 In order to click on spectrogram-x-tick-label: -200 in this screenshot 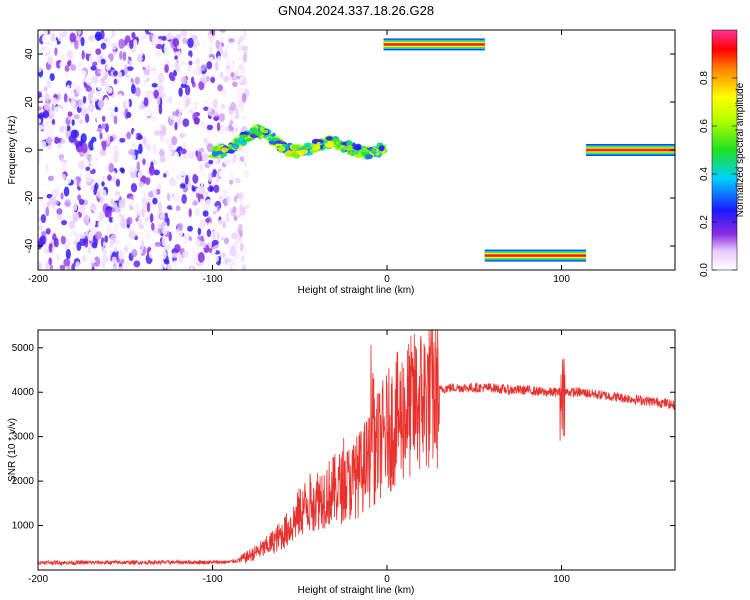, I will do `click(38, 279)`.